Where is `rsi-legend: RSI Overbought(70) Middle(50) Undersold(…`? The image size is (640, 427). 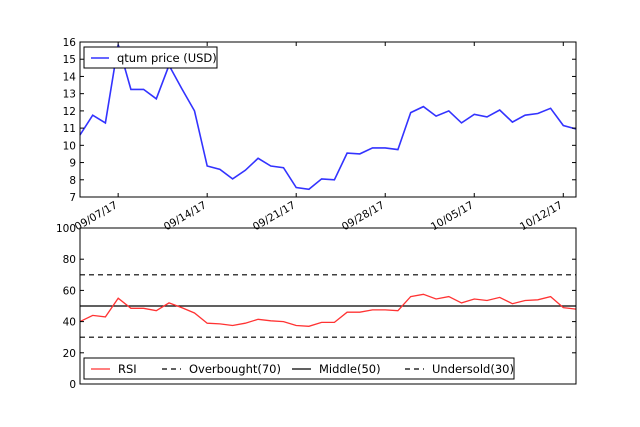 rsi-legend: RSI Overbought(70) Middle(50) Undersold(… is located at coordinates (299, 368).